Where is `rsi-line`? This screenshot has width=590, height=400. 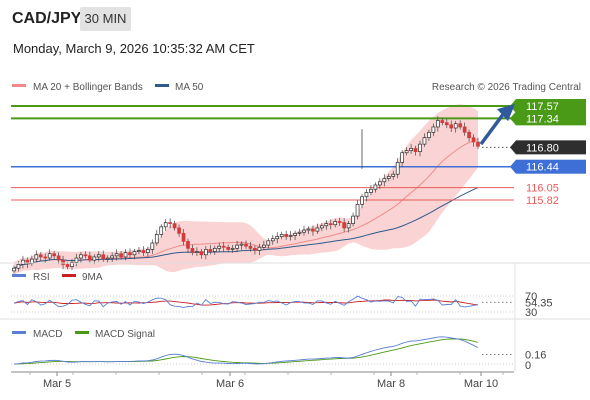
rsi-line is located at coordinates (246, 301).